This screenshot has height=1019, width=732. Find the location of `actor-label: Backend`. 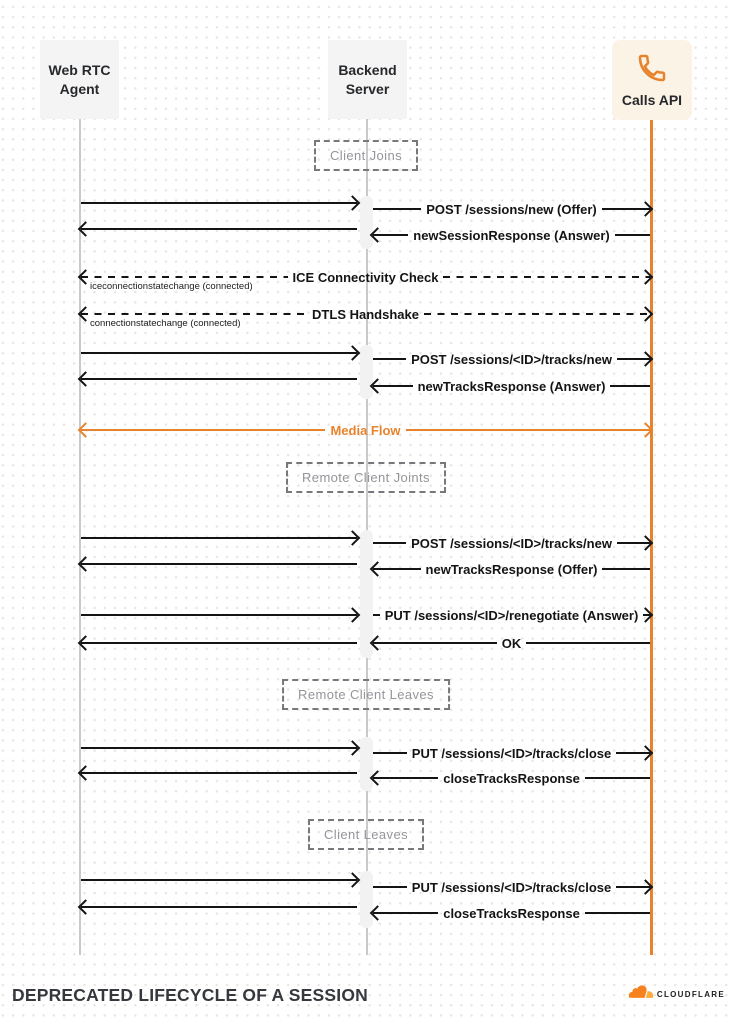

actor-label: Backend is located at coordinates (367, 69).